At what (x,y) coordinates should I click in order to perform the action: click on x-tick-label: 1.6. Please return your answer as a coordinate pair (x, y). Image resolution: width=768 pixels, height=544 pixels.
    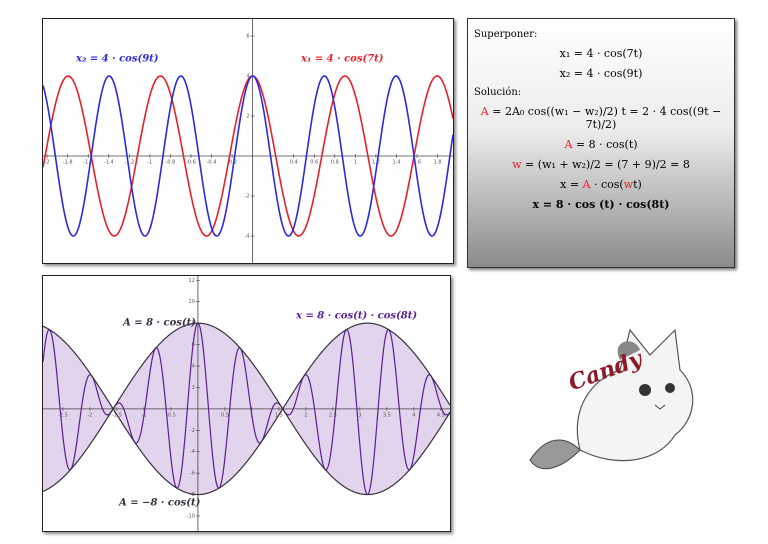
    Looking at the image, I should click on (417, 163).